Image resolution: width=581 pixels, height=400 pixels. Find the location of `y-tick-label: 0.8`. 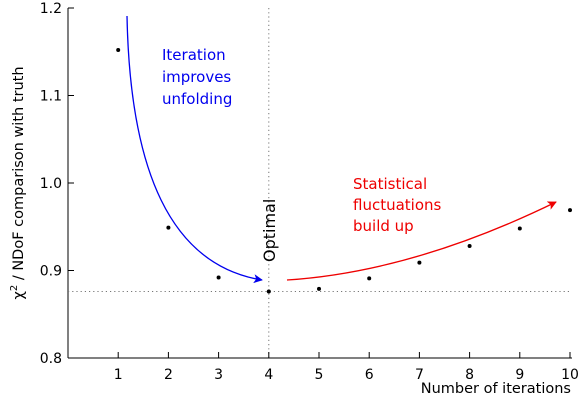

y-tick-label: 0.8 is located at coordinates (51, 359).